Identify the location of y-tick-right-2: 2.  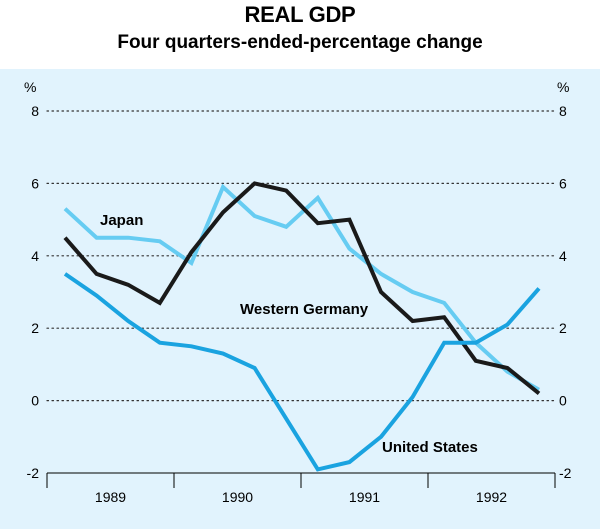
(563, 328).